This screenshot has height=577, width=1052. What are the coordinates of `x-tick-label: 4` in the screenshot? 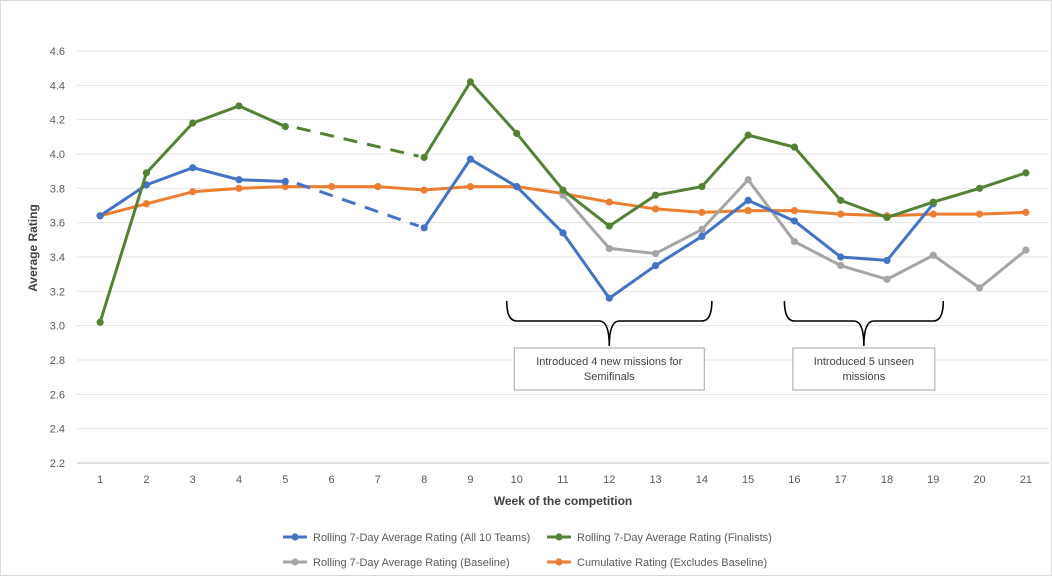 It's located at (239, 480).